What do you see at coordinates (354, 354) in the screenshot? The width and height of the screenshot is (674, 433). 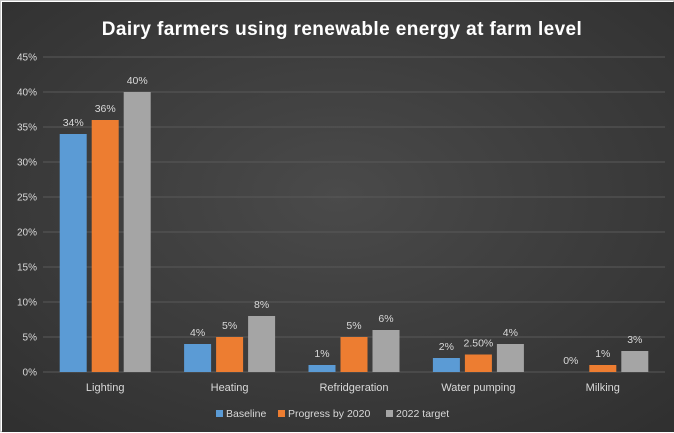 I see `bar-progress-by-2020-refridgeration` at bounding box center [354, 354].